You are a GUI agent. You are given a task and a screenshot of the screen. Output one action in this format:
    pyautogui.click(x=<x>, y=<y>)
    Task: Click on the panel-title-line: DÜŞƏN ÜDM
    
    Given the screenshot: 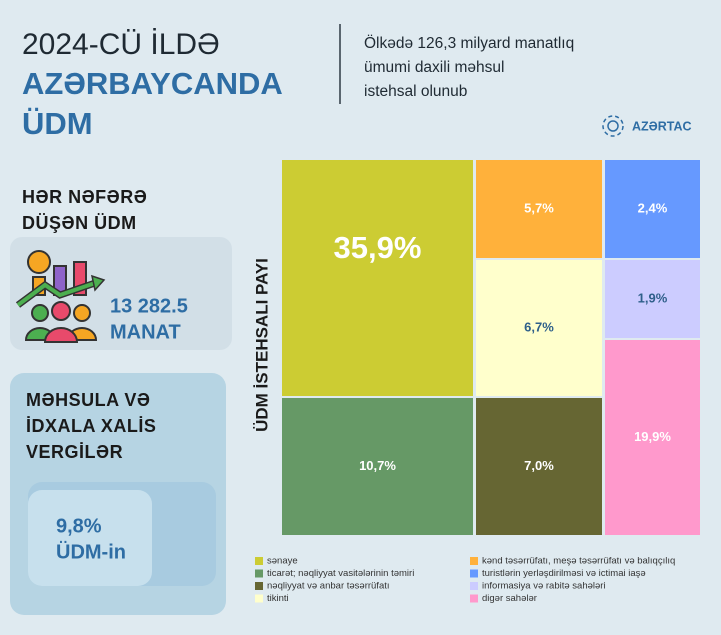 What is the action you would take?
    pyautogui.click(x=79, y=223)
    